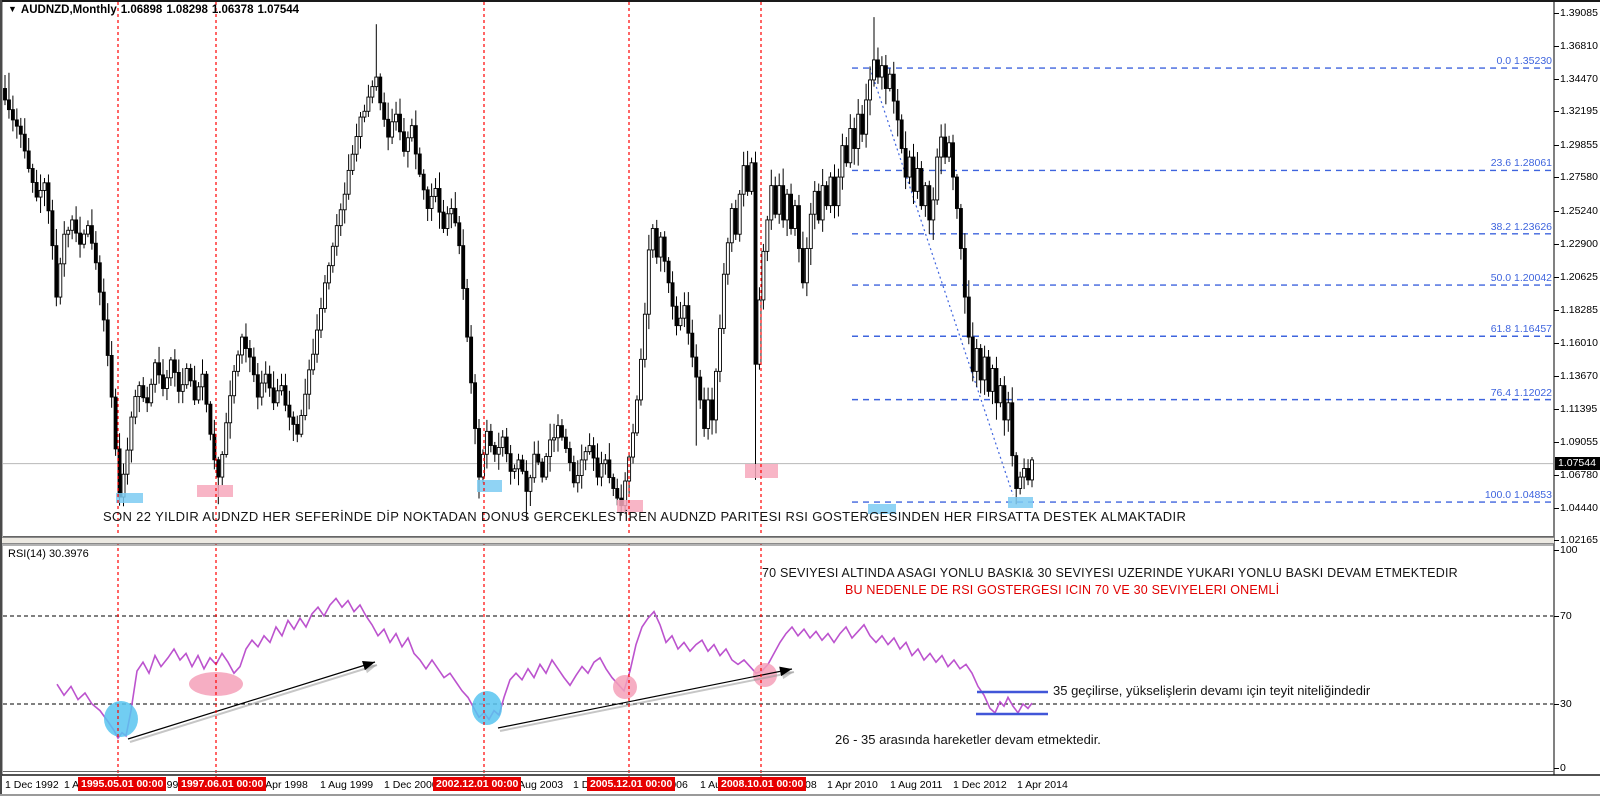 The width and height of the screenshot is (1600, 796). What do you see at coordinates (232, 10) in the screenshot?
I see `quote-low: 1.06378` at bounding box center [232, 10].